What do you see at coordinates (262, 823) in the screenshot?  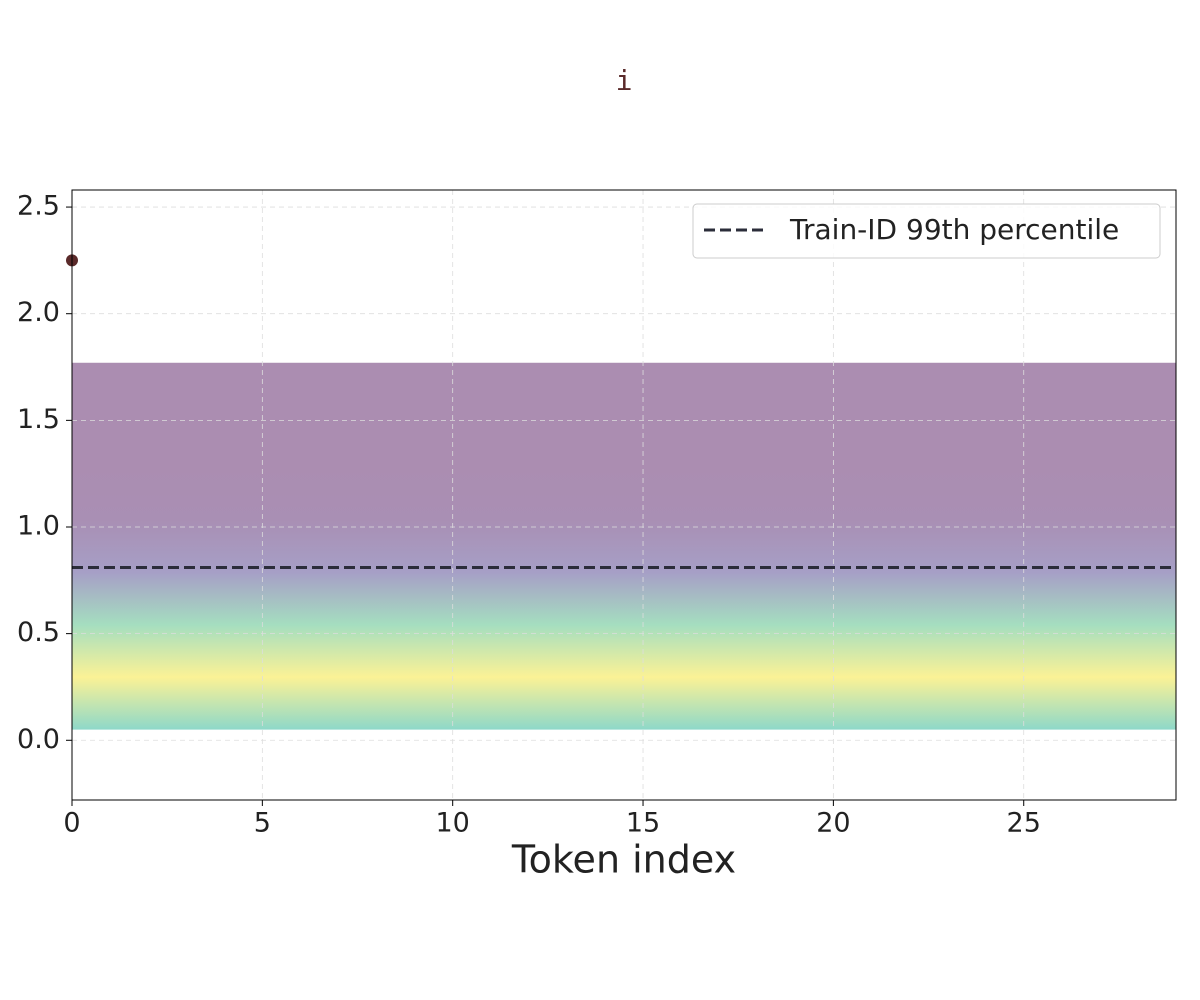 I see `x-tick-label: 5` at bounding box center [262, 823].